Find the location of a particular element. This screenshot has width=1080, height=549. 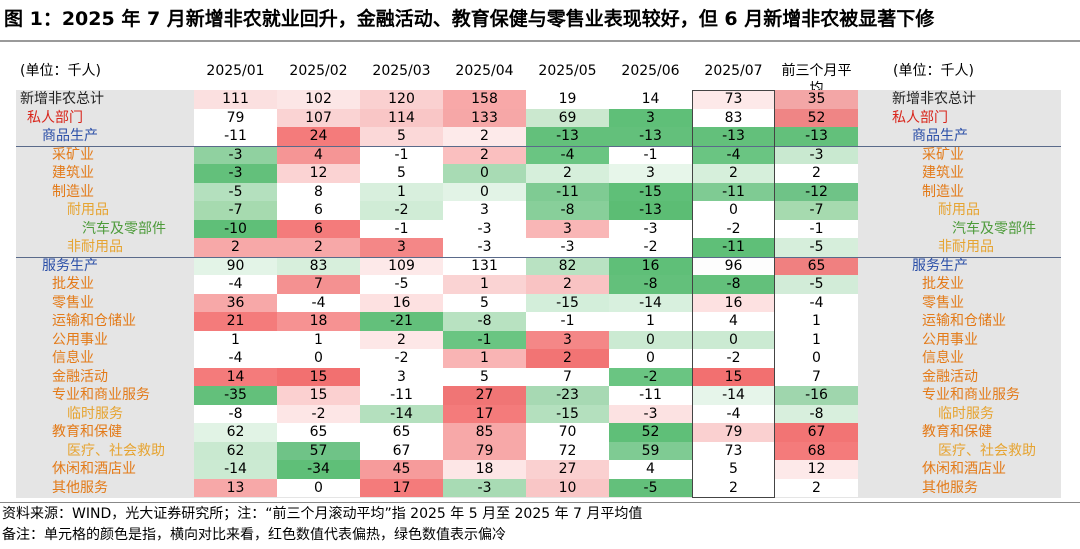

row-label: 采矿业 is located at coordinates (73, 154).